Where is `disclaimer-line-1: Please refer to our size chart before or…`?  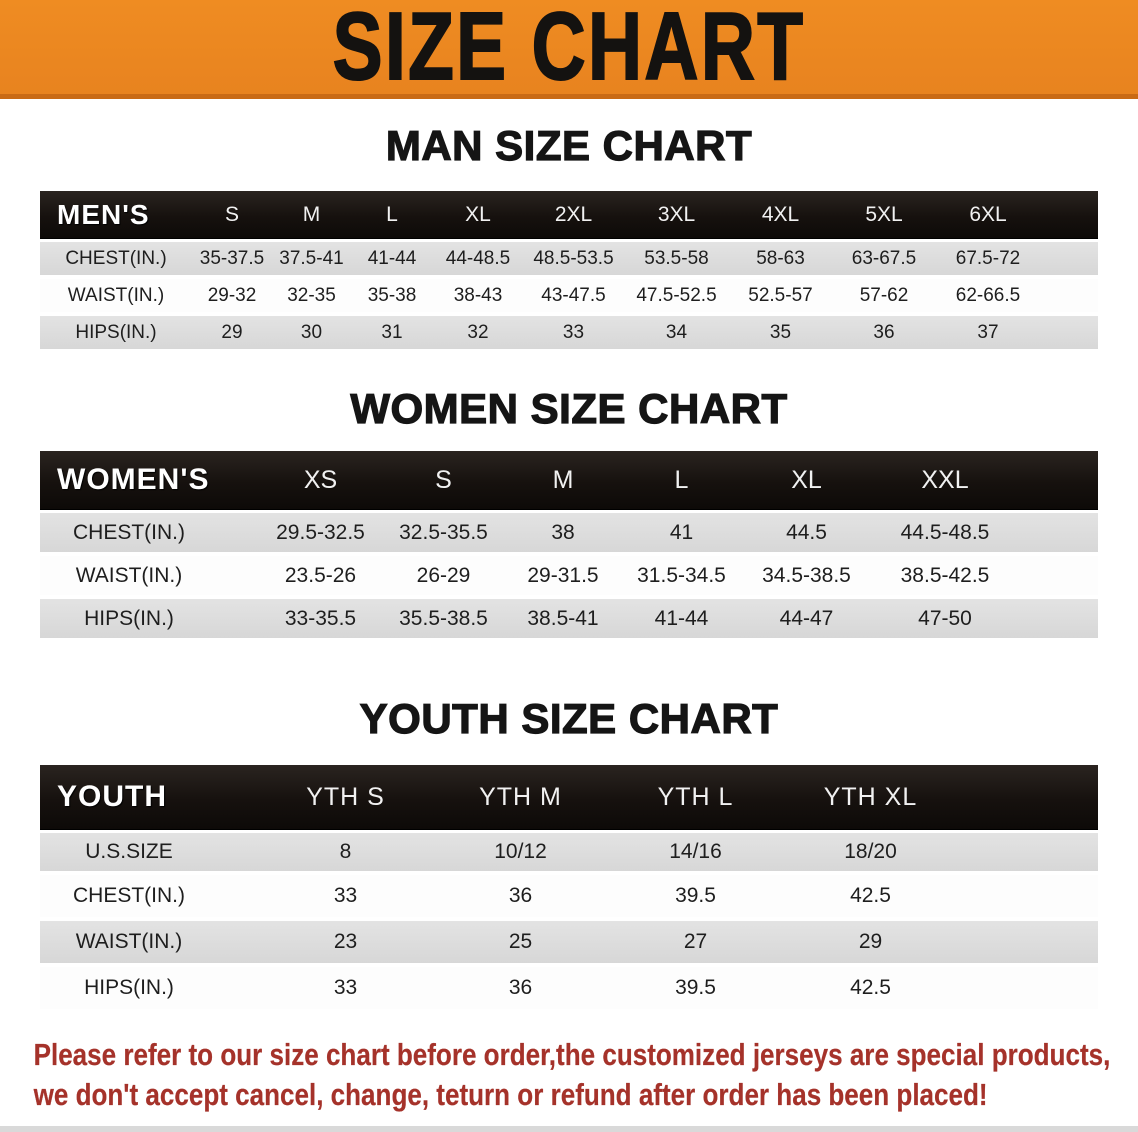 disclaimer-line-1: Please refer to our size chart before or… is located at coordinates (572, 1054).